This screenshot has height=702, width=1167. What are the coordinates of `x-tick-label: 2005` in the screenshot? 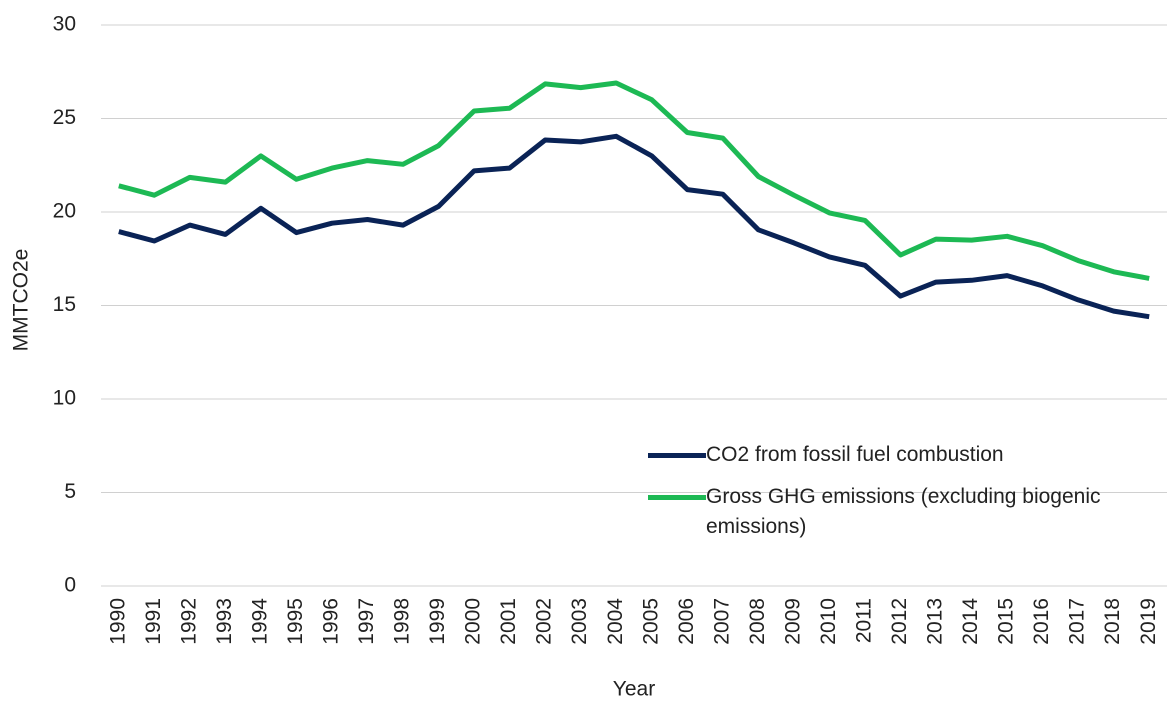 It's located at (650, 621).